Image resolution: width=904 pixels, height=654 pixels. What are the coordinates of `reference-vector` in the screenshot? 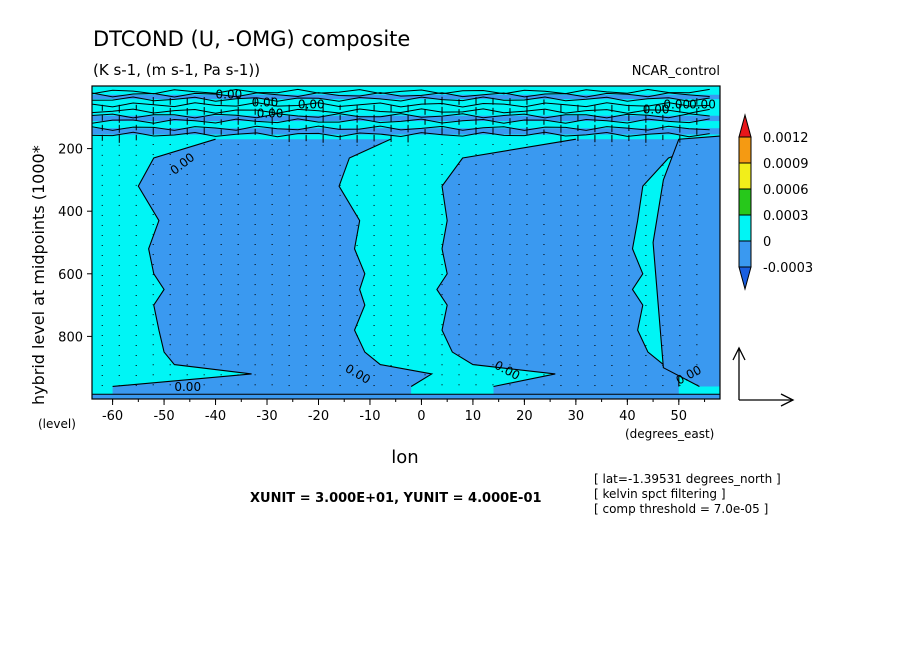 It's located at (763, 376).